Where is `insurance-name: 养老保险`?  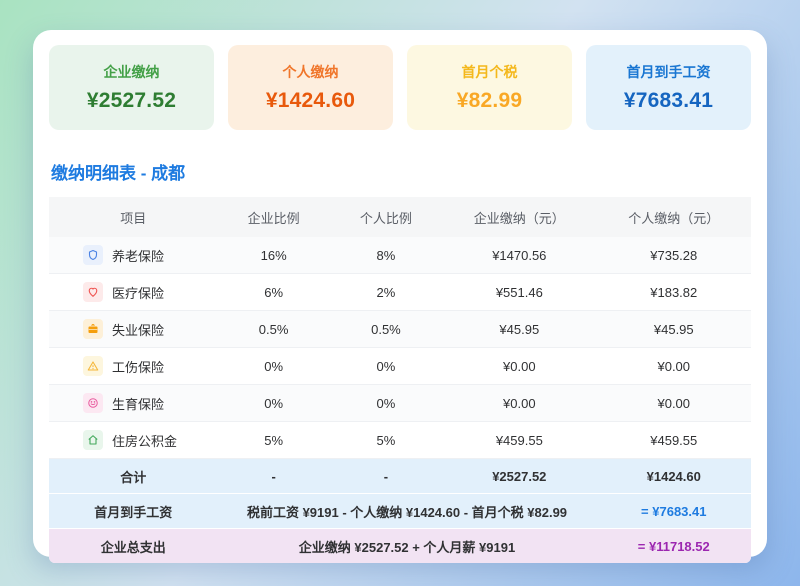
insurance-name: 养老保险 is located at coordinates (138, 256).